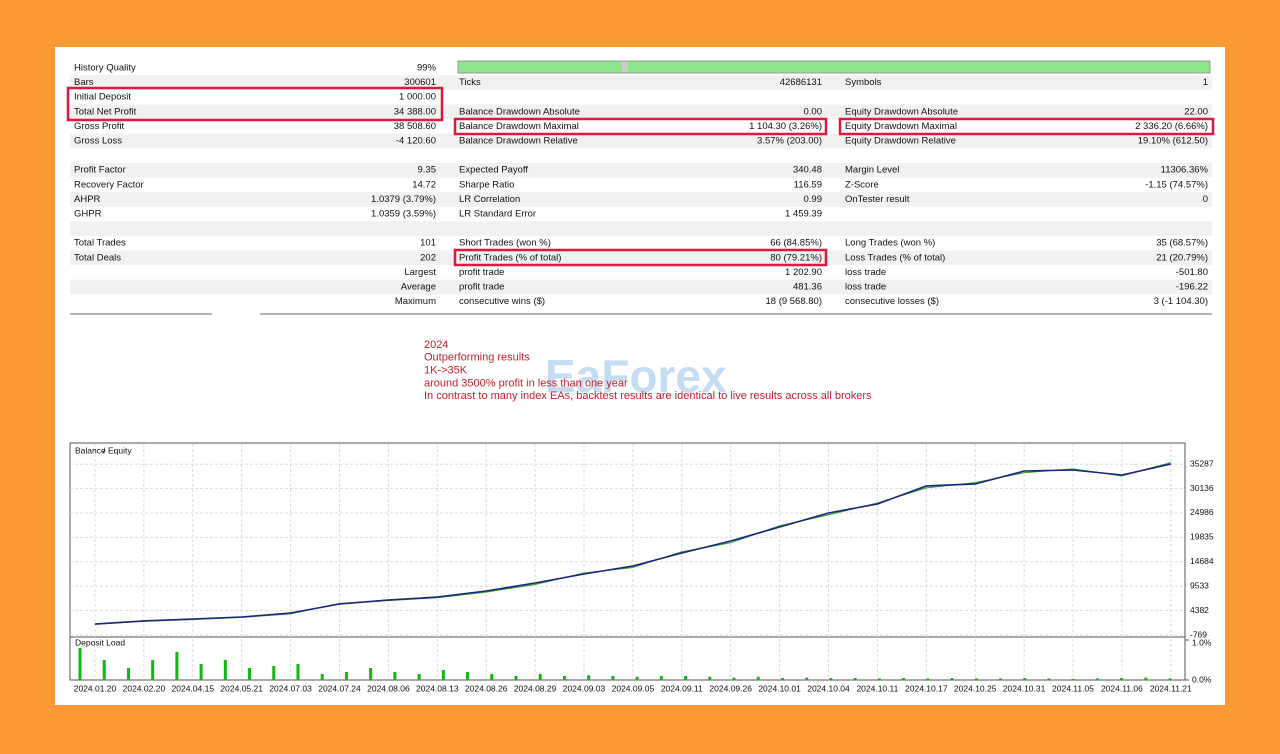 Image resolution: width=1280 pixels, height=754 pixels. I want to click on cell-label: Balance Drawdown Maximal, so click(519, 126).